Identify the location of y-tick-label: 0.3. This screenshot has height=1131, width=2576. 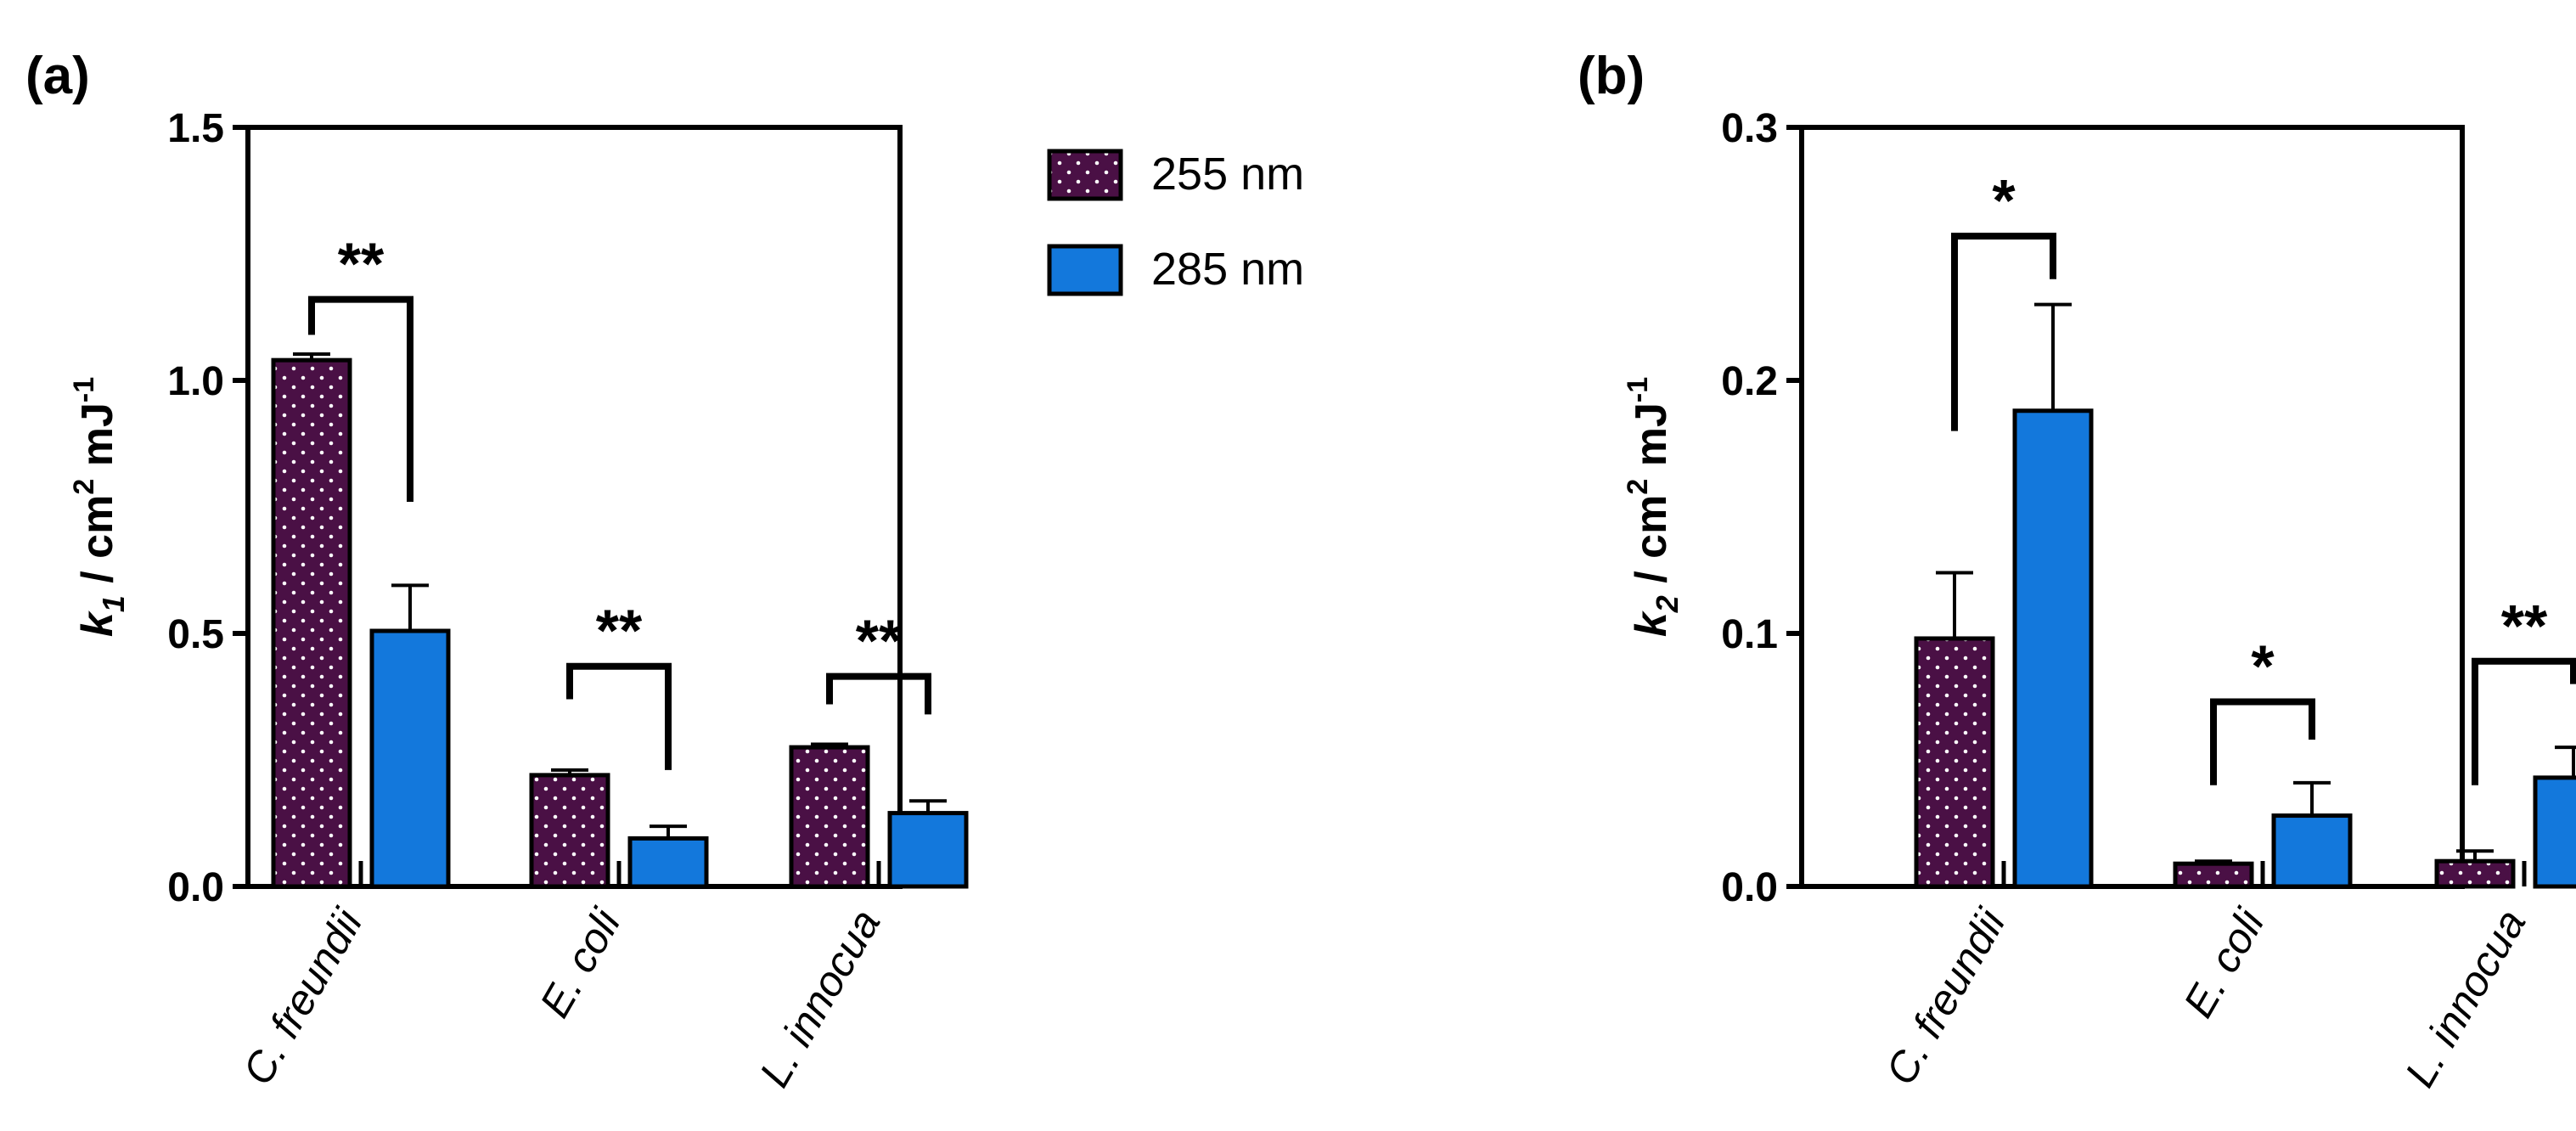
(1750, 128).